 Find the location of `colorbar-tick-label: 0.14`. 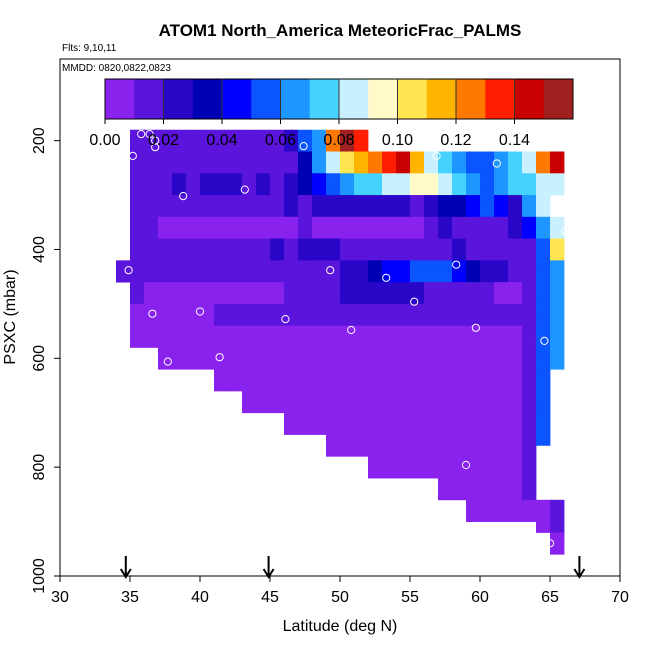

colorbar-tick-label: 0.14 is located at coordinates (514, 140).